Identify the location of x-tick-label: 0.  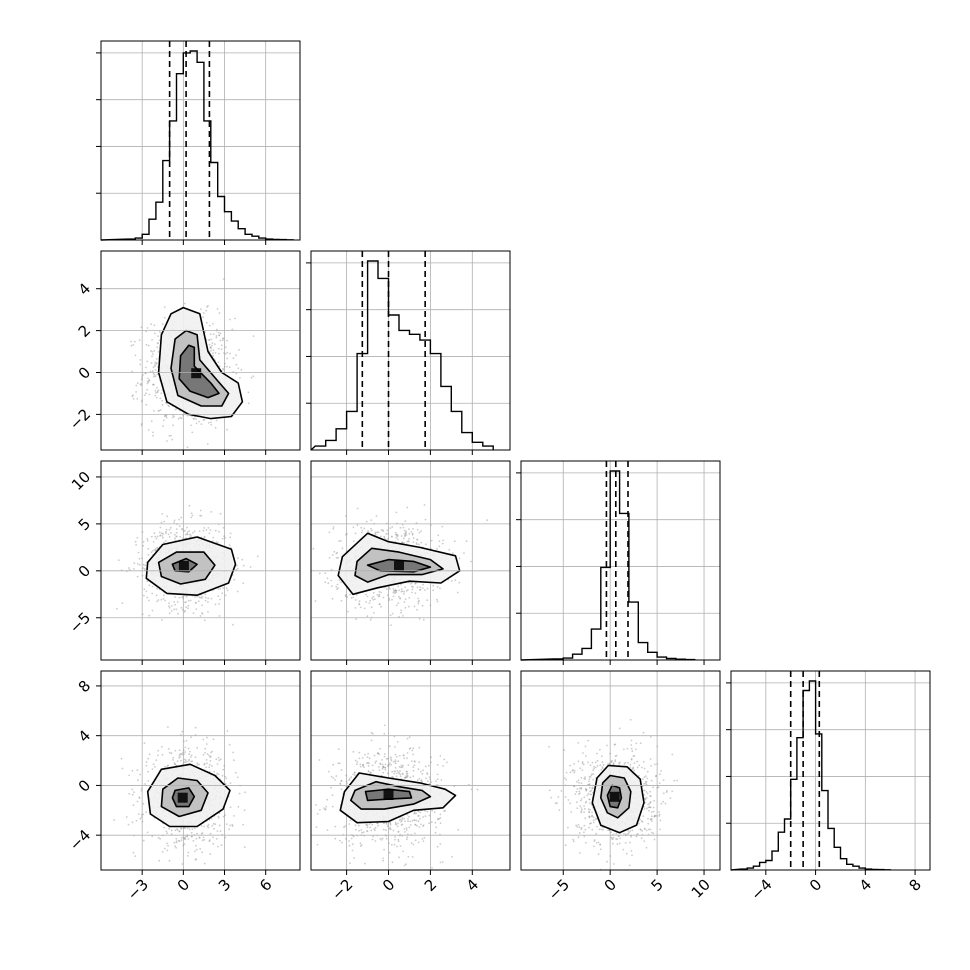
(388, 885).